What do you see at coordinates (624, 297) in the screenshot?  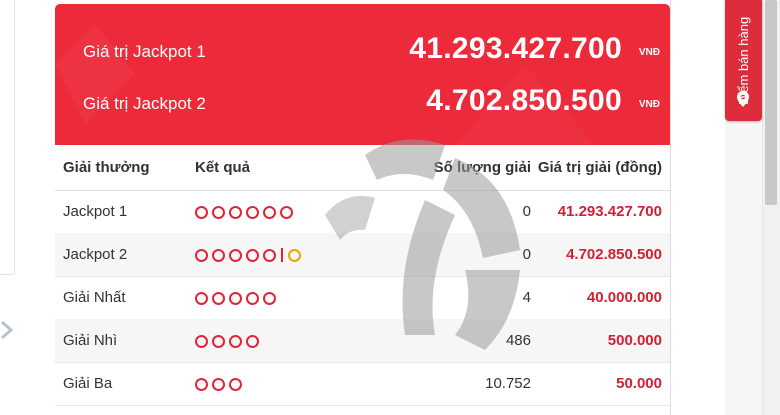 I see `prize-value: 40.000.000` at bounding box center [624, 297].